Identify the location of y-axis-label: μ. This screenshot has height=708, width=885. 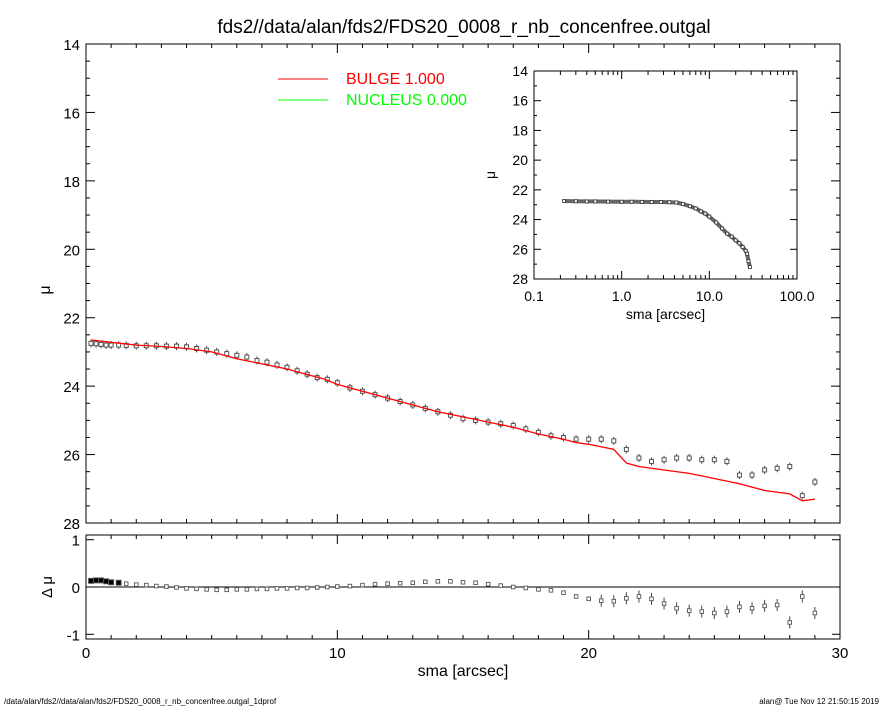
(45, 289).